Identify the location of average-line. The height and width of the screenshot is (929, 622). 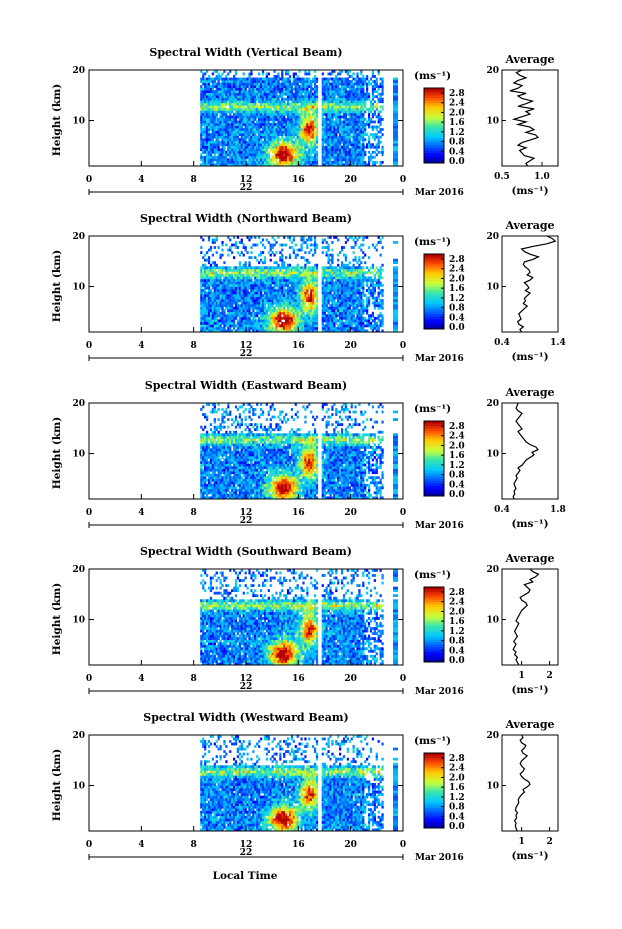
(524, 118).